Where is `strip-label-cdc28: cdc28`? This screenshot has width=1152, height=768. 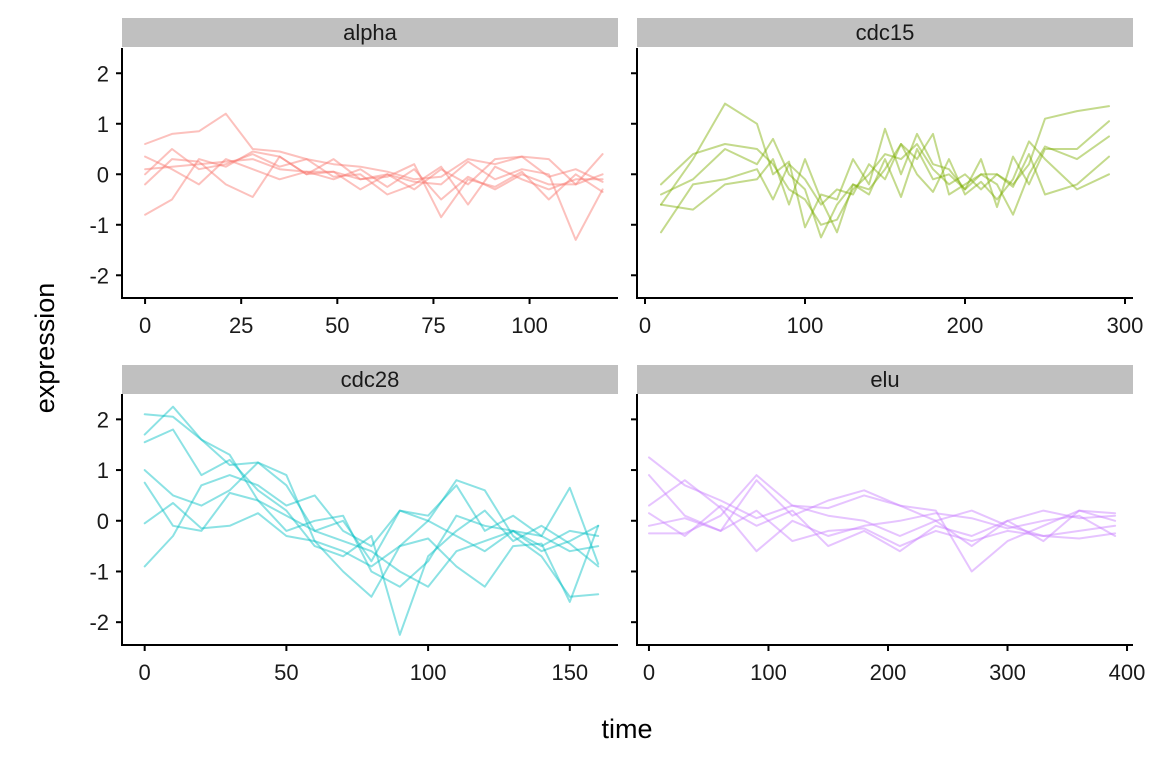 strip-label-cdc28: cdc28 is located at coordinates (370, 379).